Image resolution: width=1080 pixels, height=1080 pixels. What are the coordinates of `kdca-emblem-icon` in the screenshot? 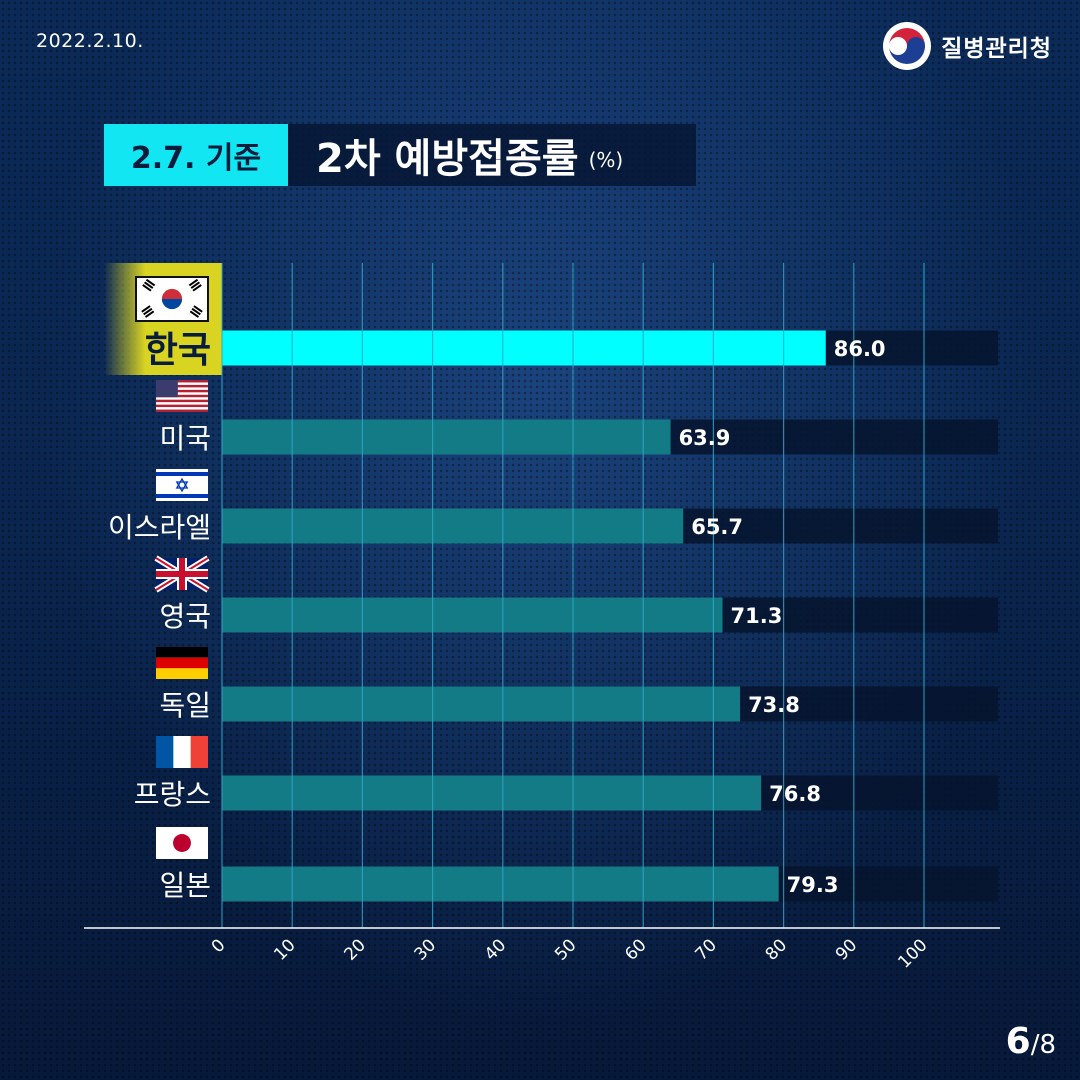 It's located at (907, 46).